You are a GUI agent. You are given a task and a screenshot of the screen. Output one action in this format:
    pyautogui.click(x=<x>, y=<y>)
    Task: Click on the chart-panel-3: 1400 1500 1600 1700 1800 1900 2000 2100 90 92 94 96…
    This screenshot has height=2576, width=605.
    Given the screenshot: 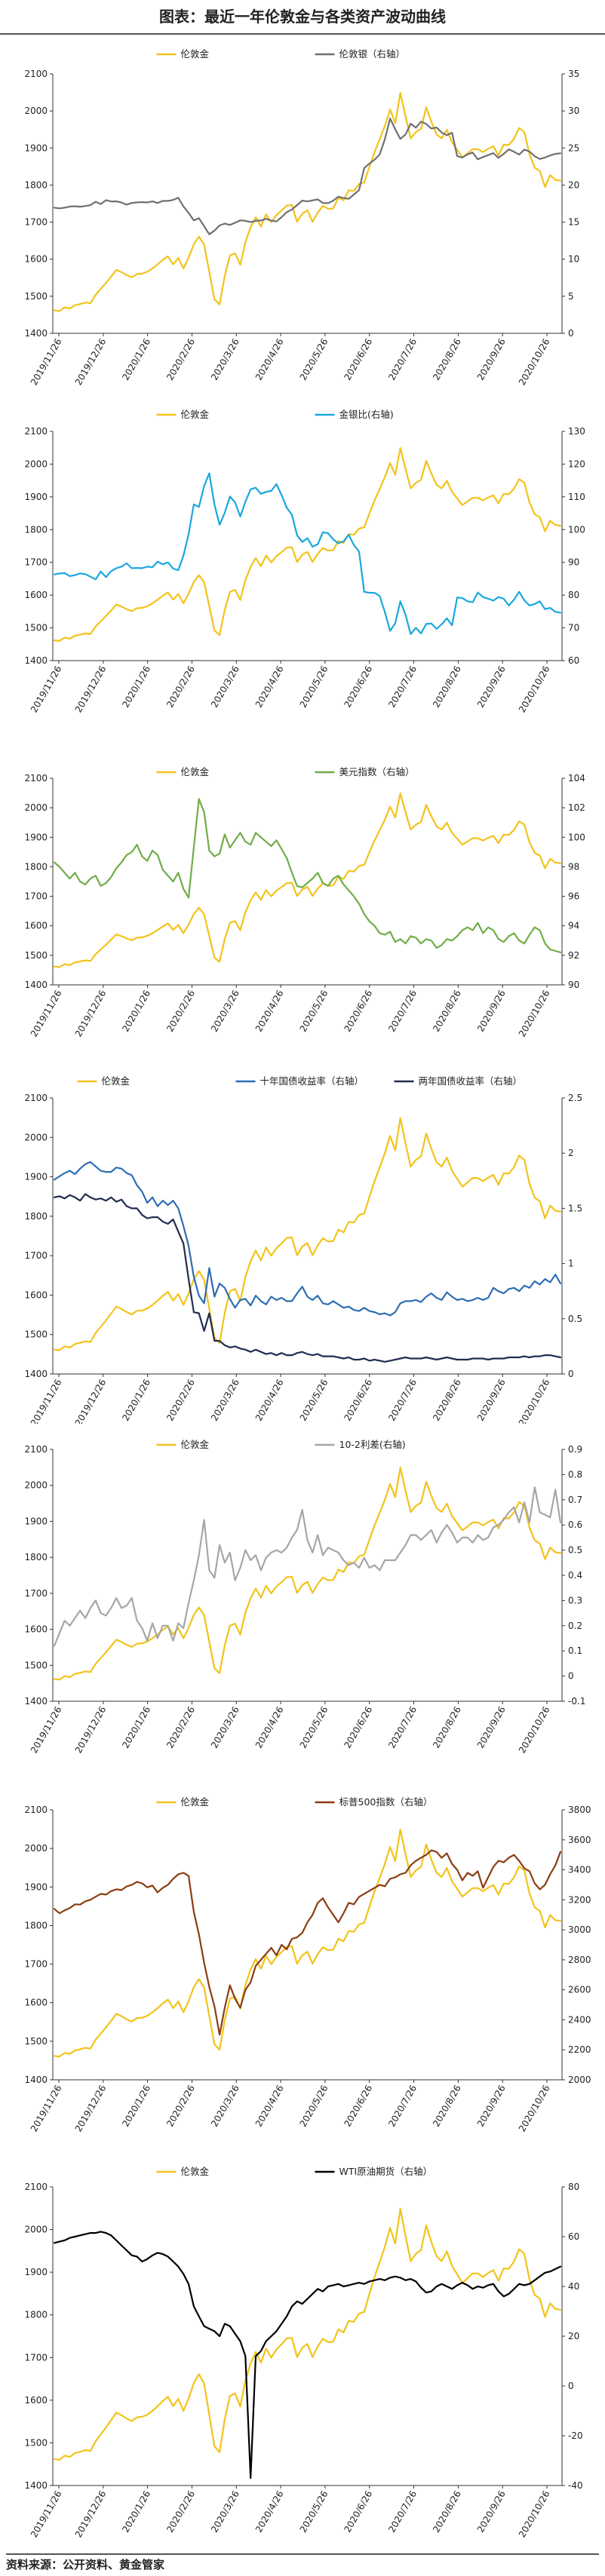 What is the action you would take?
    pyautogui.click(x=302, y=909)
    